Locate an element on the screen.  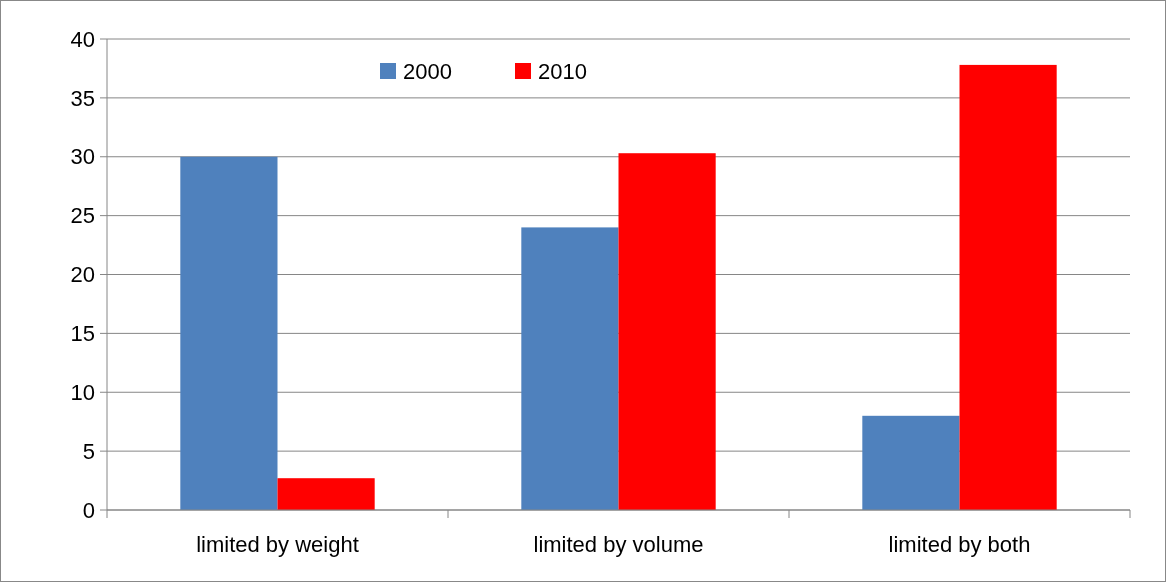
y-tick-label: 25 is located at coordinates (82, 216).